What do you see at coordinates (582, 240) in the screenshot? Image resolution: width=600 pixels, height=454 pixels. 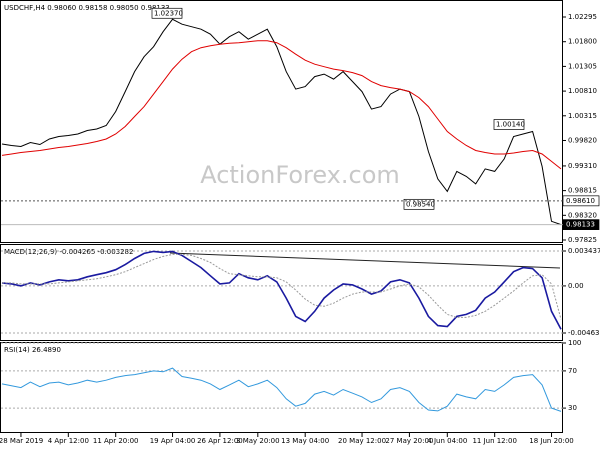 I see `y-tick-label: 0.97825` at bounding box center [582, 240].